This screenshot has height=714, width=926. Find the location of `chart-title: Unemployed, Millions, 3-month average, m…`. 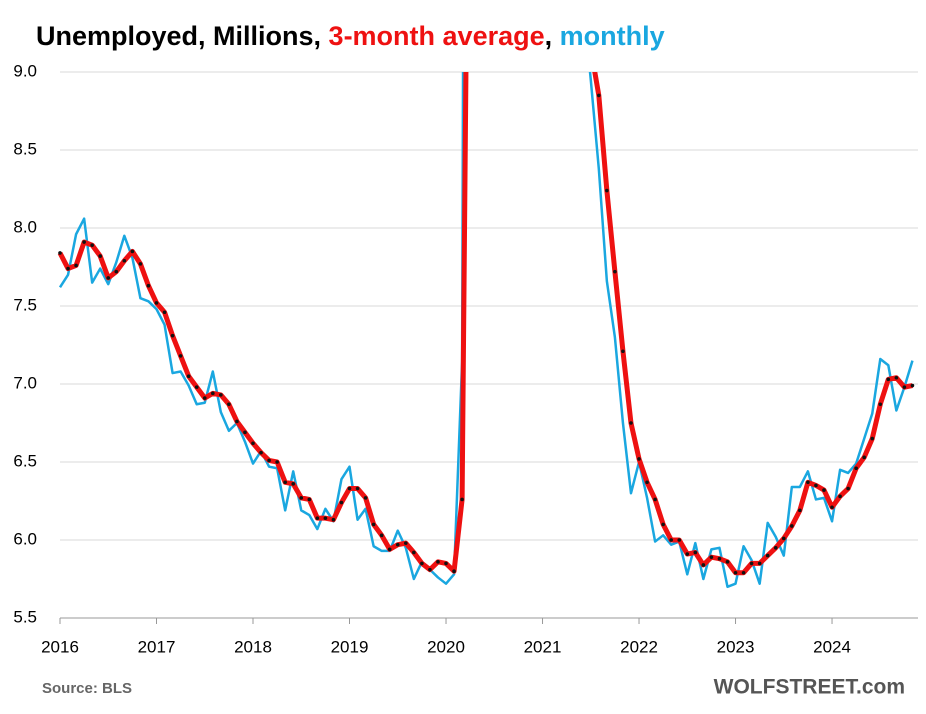

chart-title: Unemployed, Millions, 3-month average, m… is located at coordinates (350, 36).